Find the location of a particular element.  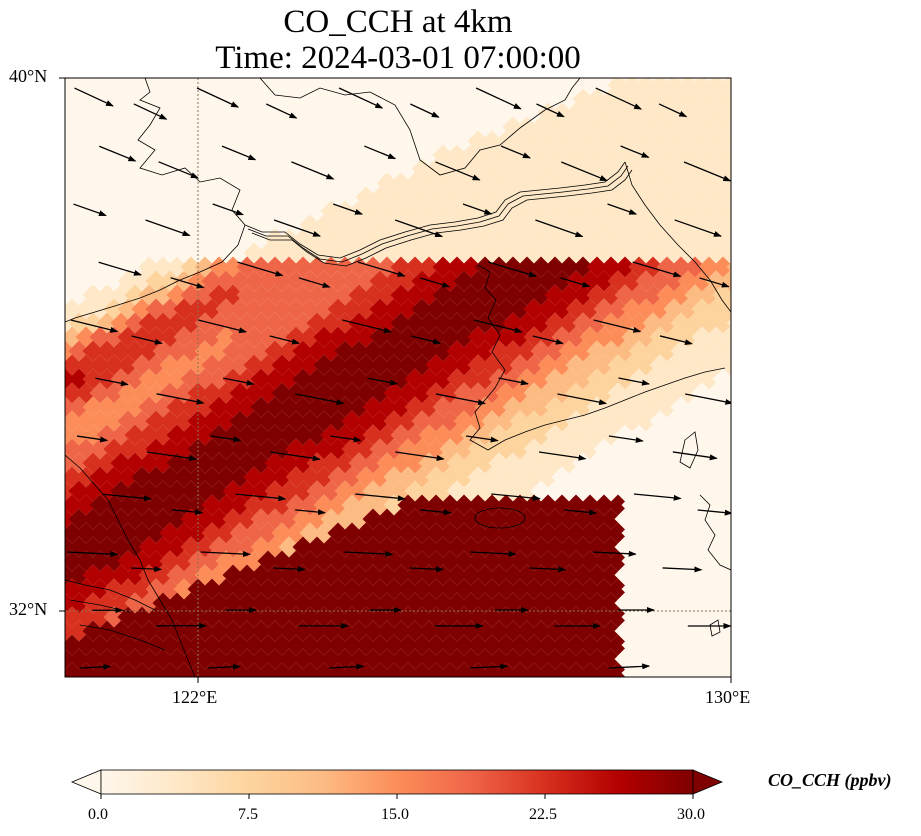

coastline-east is located at coordinates (677, 237).